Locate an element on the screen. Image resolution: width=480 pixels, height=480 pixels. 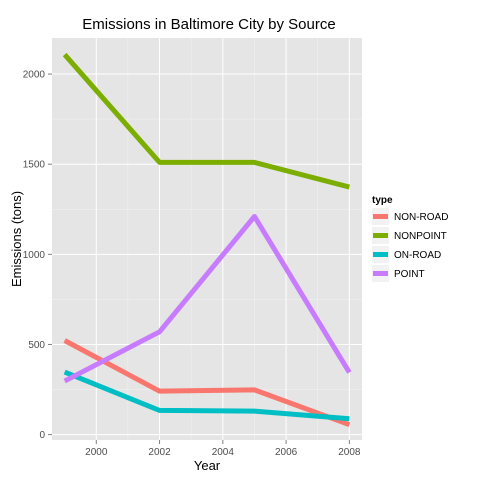
series-line-non-road is located at coordinates (207, 383).